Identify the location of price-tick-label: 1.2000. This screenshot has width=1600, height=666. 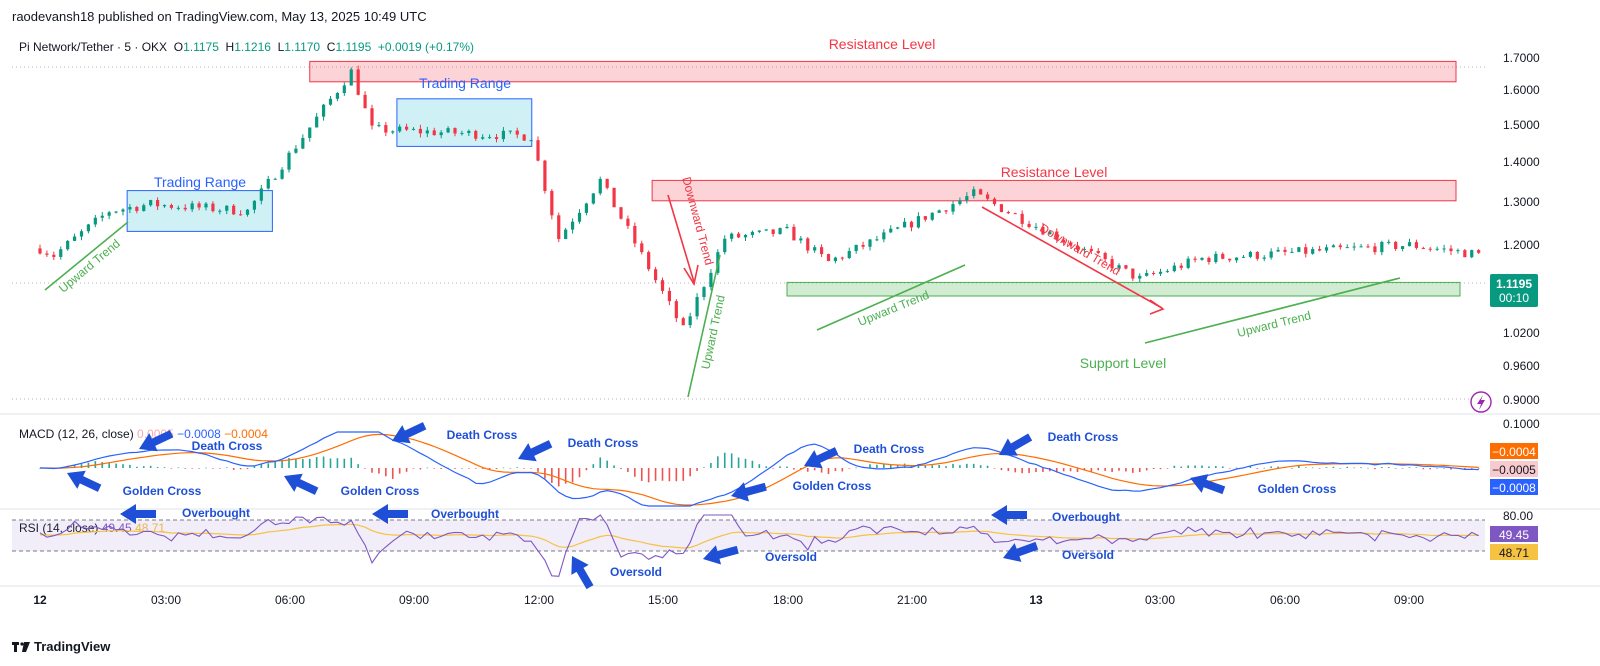
(1521, 245).